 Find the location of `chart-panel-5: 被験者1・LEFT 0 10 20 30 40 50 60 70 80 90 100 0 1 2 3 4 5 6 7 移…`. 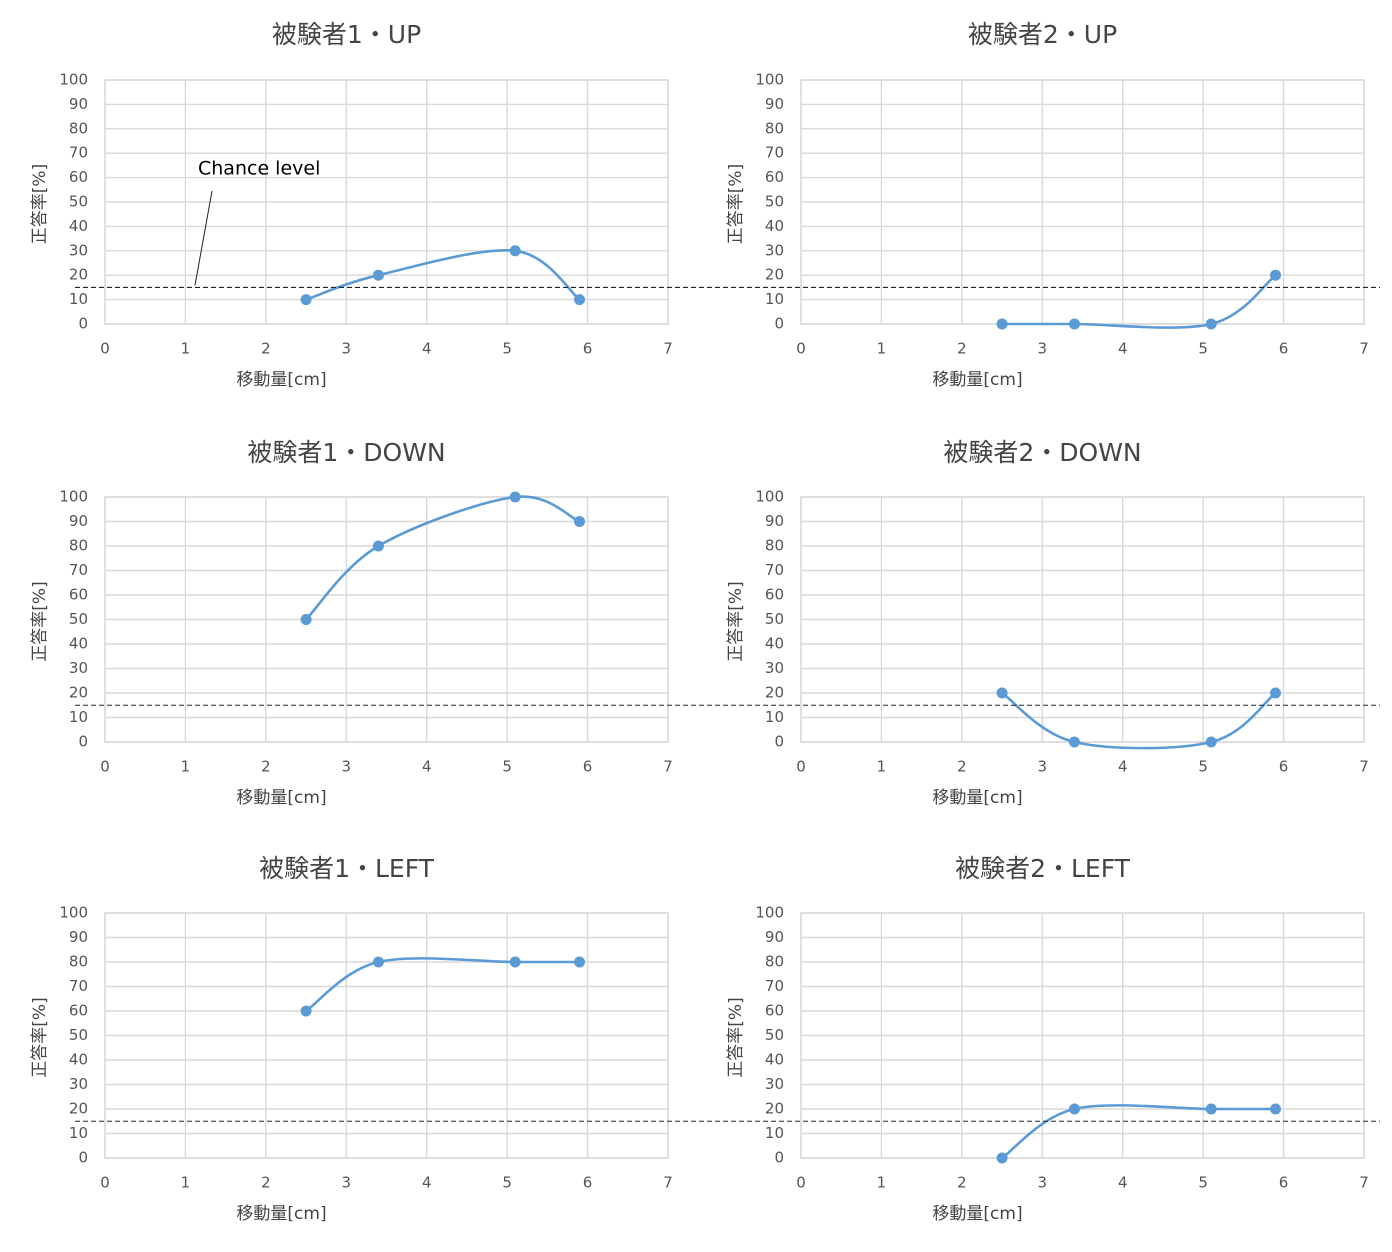

chart-panel-5: 被験者1・LEFT 0 10 20 30 40 50 60 70 80 90 100 0 1 2 3 4 5 6 7 移… is located at coordinates (351, 1039).